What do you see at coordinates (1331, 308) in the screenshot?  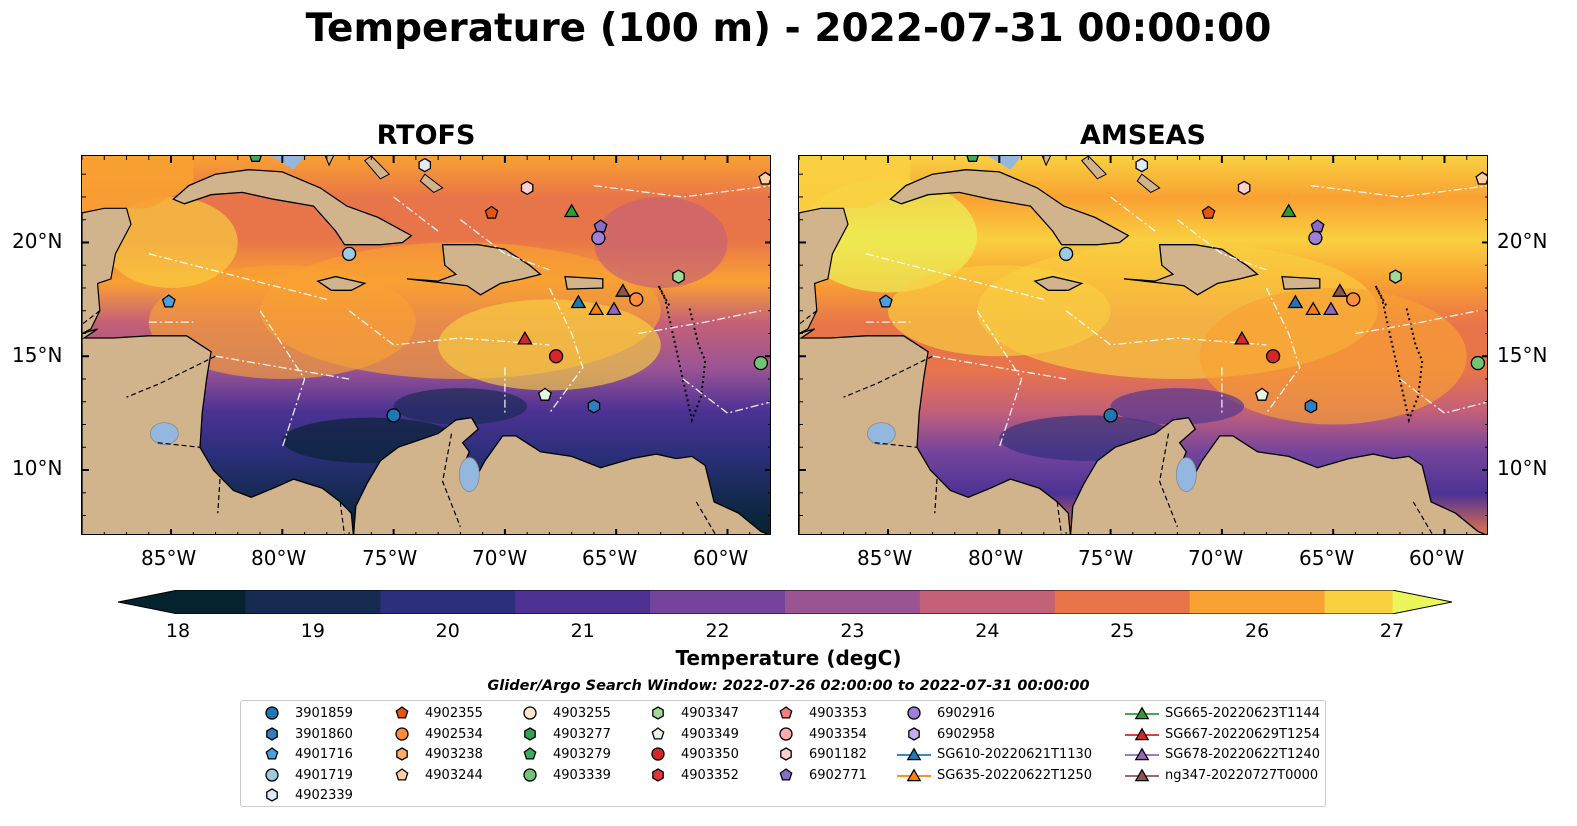 I see `marker-SG678-20220622T1240` at bounding box center [1331, 308].